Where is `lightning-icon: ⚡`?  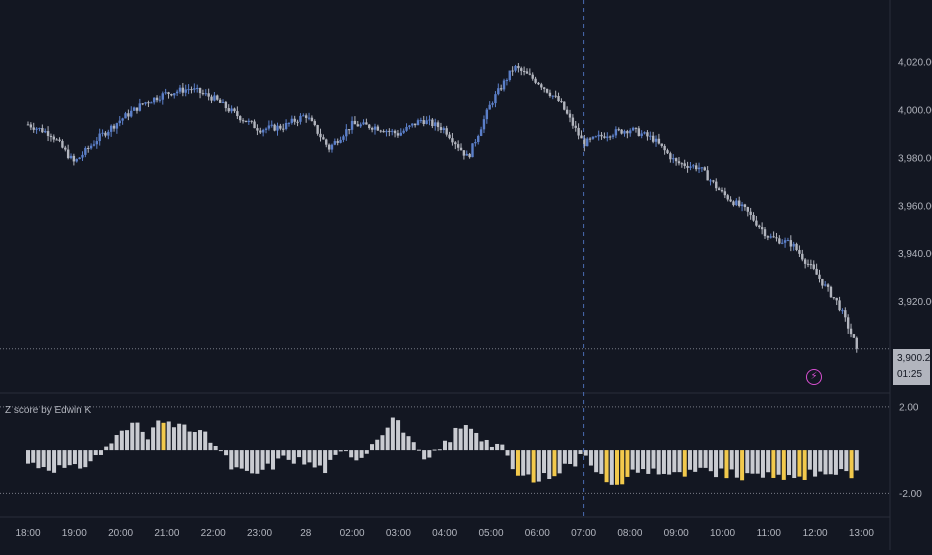 lightning-icon: ⚡ is located at coordinates (814, 377).